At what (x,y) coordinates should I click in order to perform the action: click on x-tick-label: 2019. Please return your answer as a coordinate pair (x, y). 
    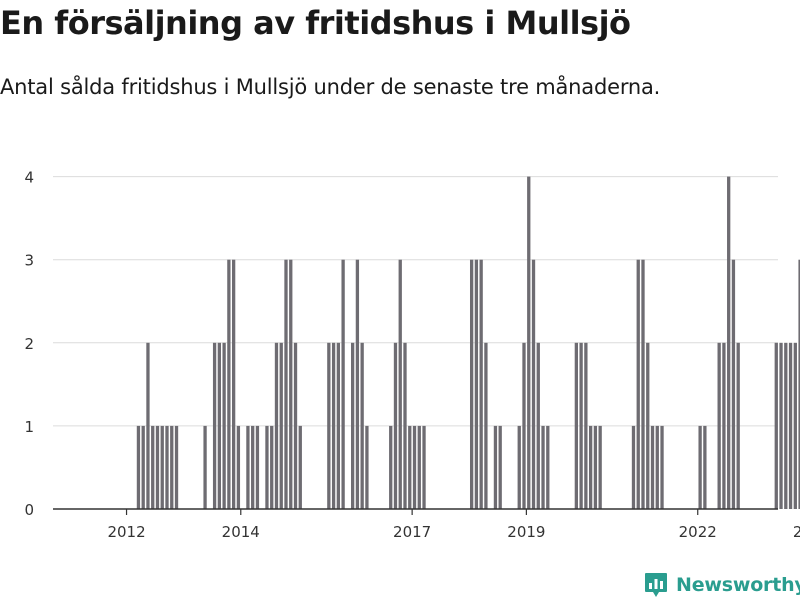
    Looking at the image, I should click on (526, 532).